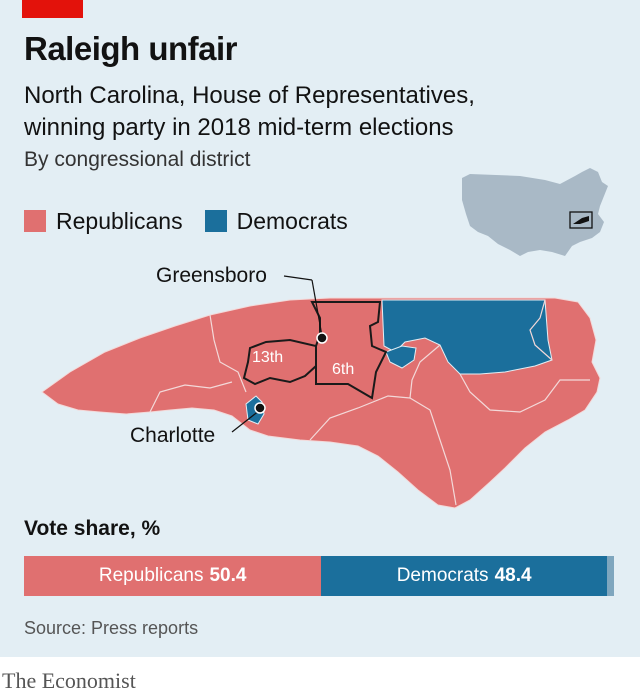 The height and width of the screenshot is (697, 640). I want to click on vote-share-democrats-value: 48.4, so click(513, 575).